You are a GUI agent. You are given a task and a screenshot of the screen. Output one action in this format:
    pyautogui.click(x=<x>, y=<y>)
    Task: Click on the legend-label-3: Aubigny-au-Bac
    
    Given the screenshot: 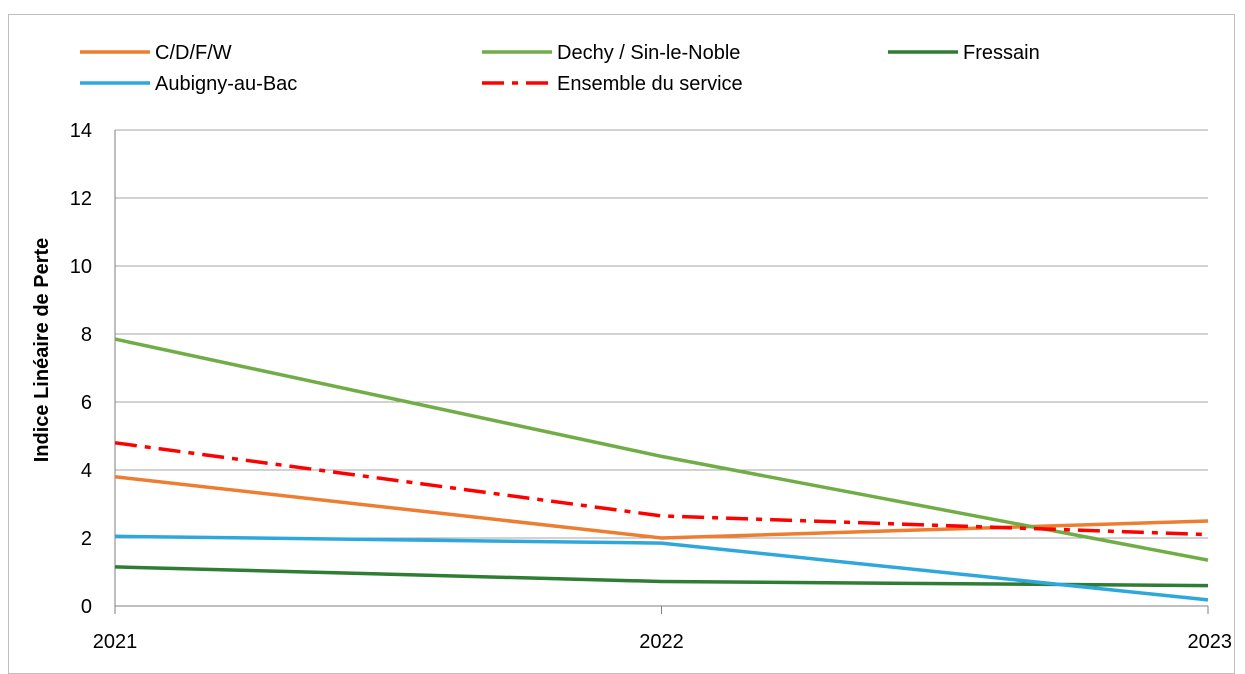 What is the action you would take?
    pyautogui.click(x=226, y=84)
    